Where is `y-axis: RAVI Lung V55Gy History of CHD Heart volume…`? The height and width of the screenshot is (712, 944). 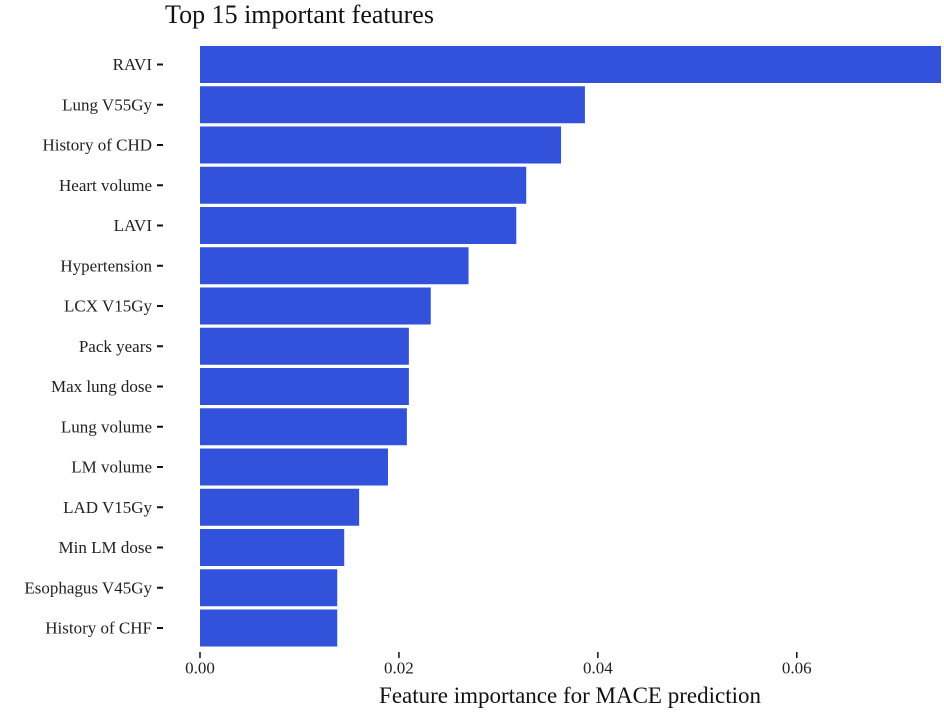 y-axis: RAVI Lung V55Gy History of CHD Heart volume… is located at coordinates (93, 346).